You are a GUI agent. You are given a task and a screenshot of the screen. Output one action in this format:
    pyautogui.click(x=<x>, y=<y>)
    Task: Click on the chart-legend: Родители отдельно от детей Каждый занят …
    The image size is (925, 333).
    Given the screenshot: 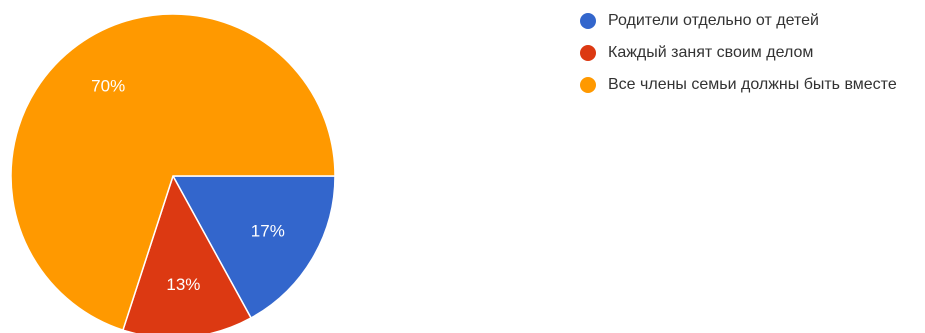 What is the action you would take?
    pyautogui.click(x=750, y=58)
    